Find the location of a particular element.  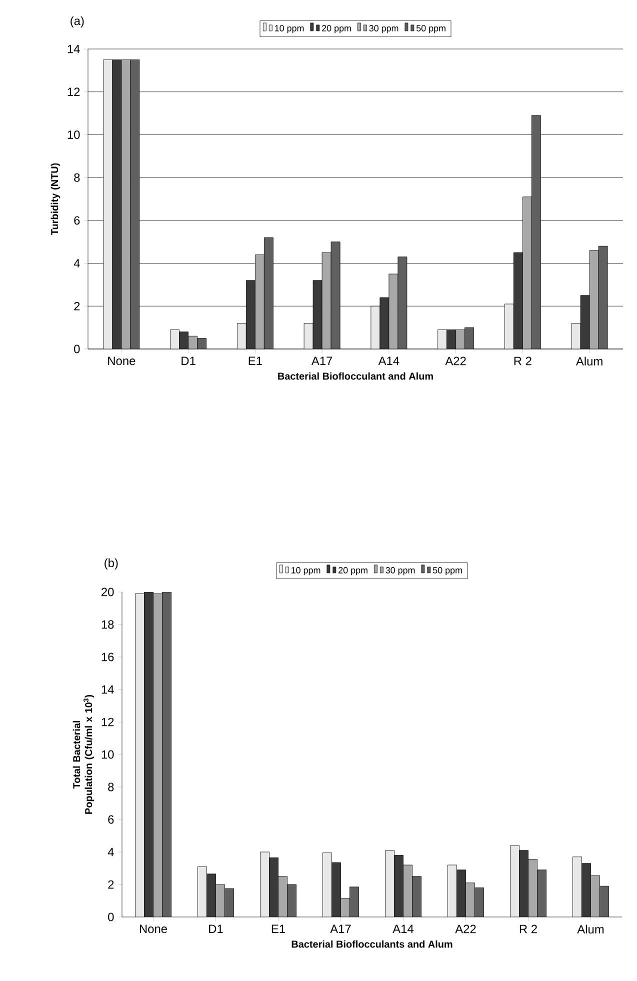

chart-title: (a) is located at coordinates (77, 22).